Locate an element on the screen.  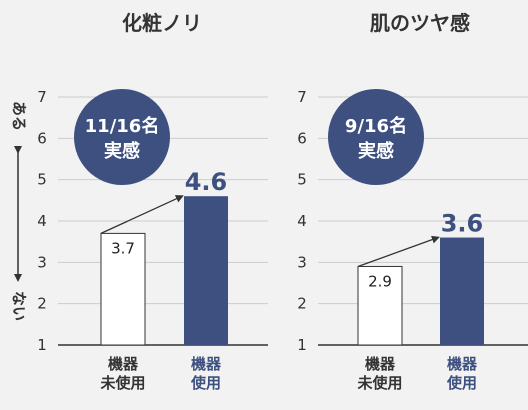
chart-title: 化粧ノリ is located at coordinates (162, 23).